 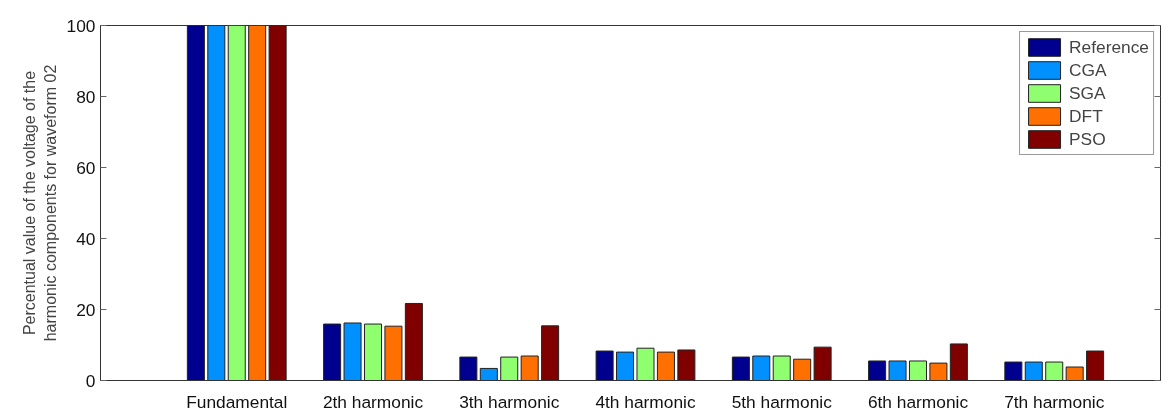 What do you see at coordinates (1054, 401) in the screenshot?
I see `x-tick-label: 7th harmonic` at bounding box center [1054, 401].